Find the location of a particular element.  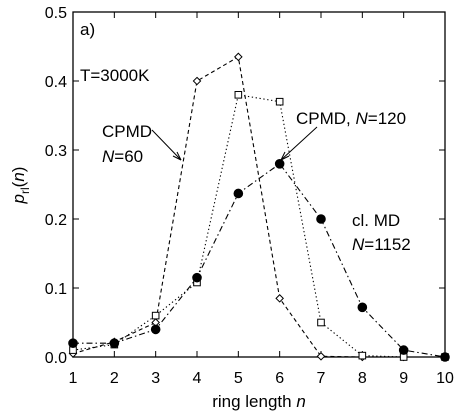

x-tick-label: 8 is located at coordinates (362, 378).